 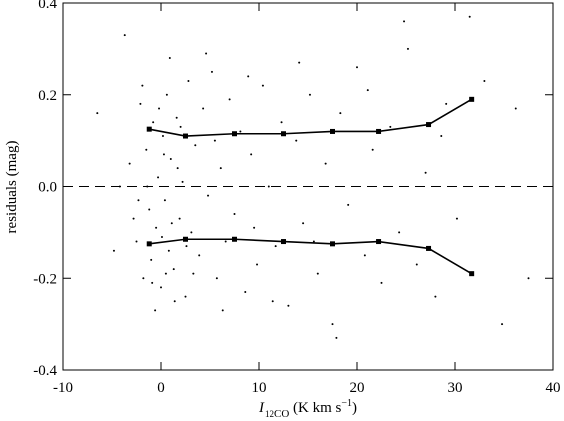 What do you see at coordinates (311, 117) in the screenshot?
I see `trend-line` at bounding box center [311, 117].